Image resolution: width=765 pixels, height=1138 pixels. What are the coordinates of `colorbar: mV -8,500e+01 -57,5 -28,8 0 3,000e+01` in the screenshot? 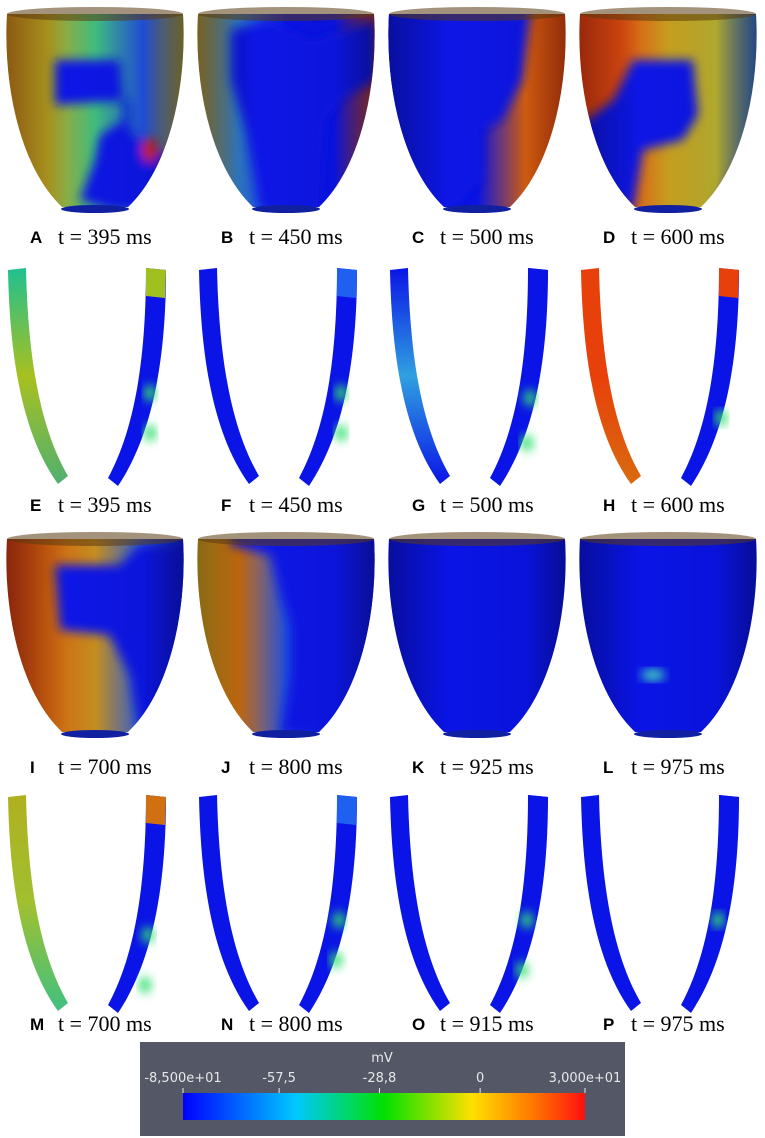 It's located at (382, 1089).